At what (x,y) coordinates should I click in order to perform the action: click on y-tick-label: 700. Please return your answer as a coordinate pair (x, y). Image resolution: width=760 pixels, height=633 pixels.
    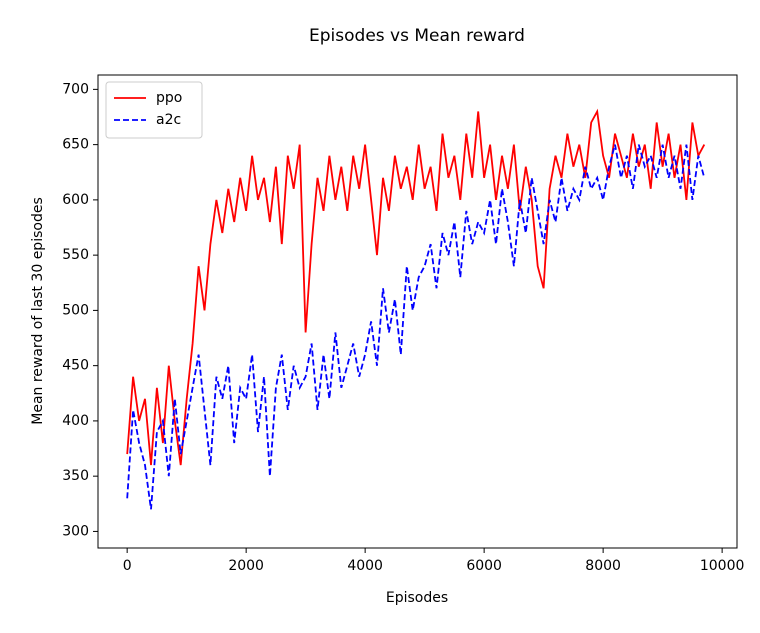
    Looking at the image, I should click on (75, 89).